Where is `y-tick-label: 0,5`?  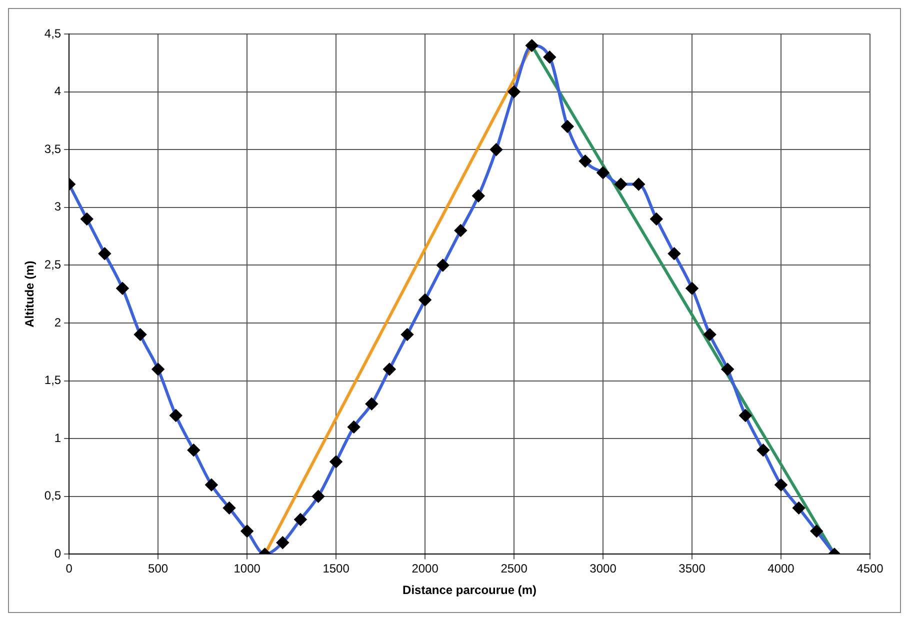 y-tick-label: 0,5 is located at coordinates (53, 495).